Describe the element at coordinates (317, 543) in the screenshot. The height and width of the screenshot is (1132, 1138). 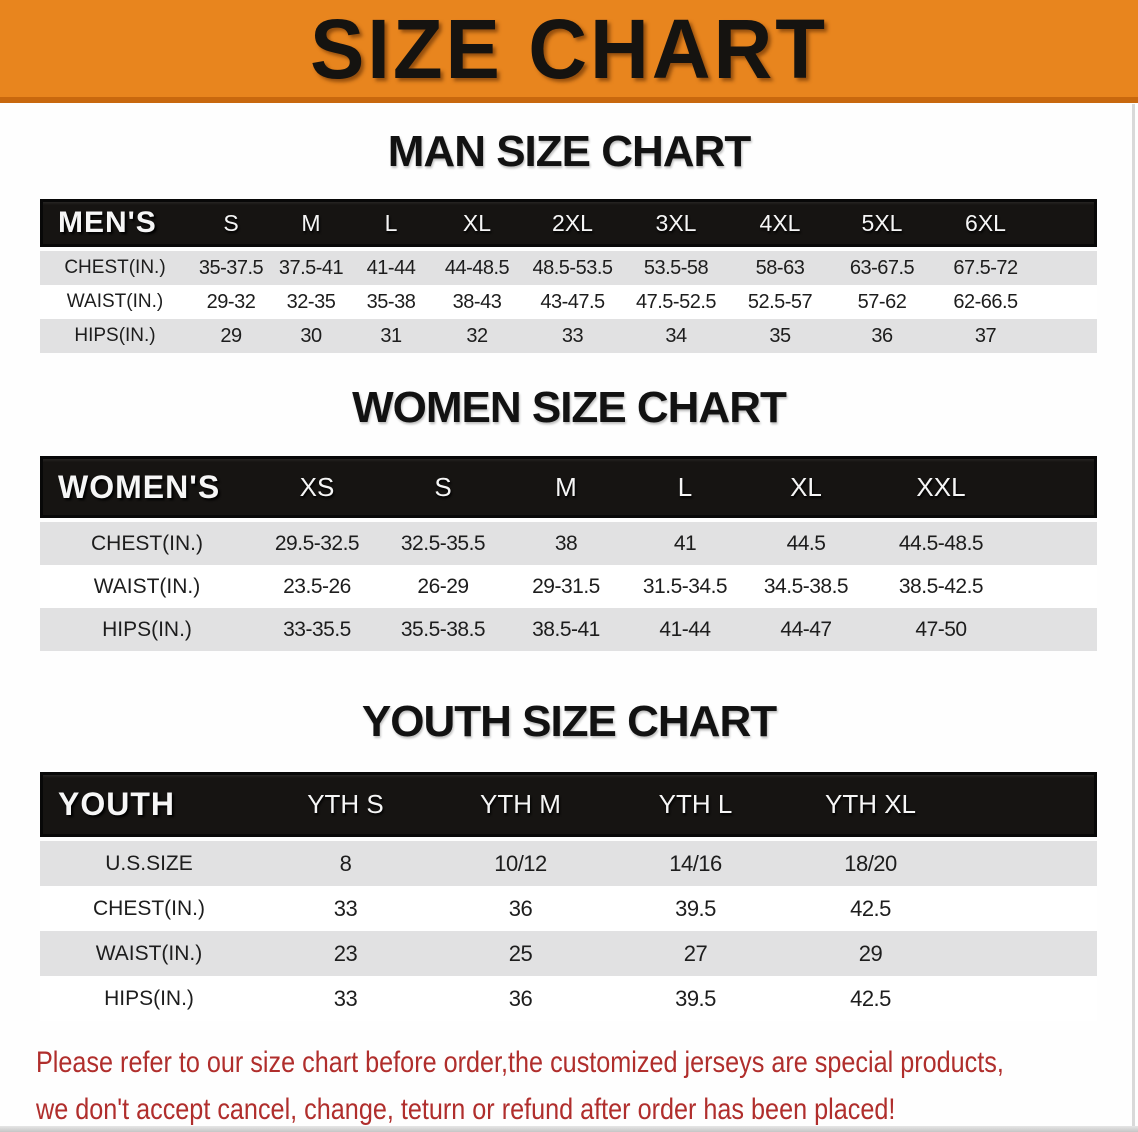
I see `women-cell: 29.5-32.5` at that location.